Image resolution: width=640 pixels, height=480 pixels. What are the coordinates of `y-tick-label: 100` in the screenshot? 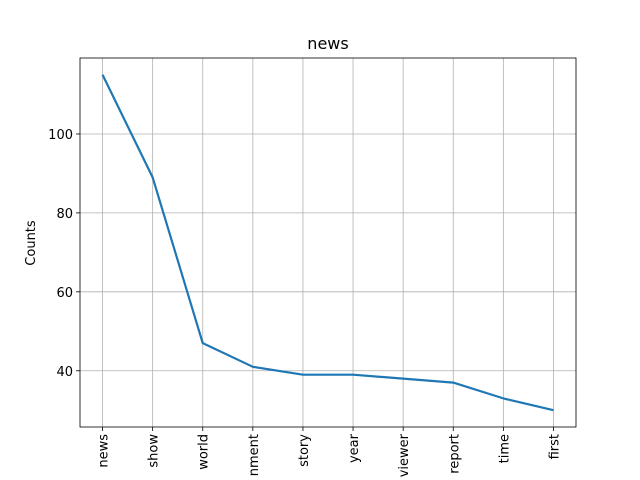 It's located at (60, 135).